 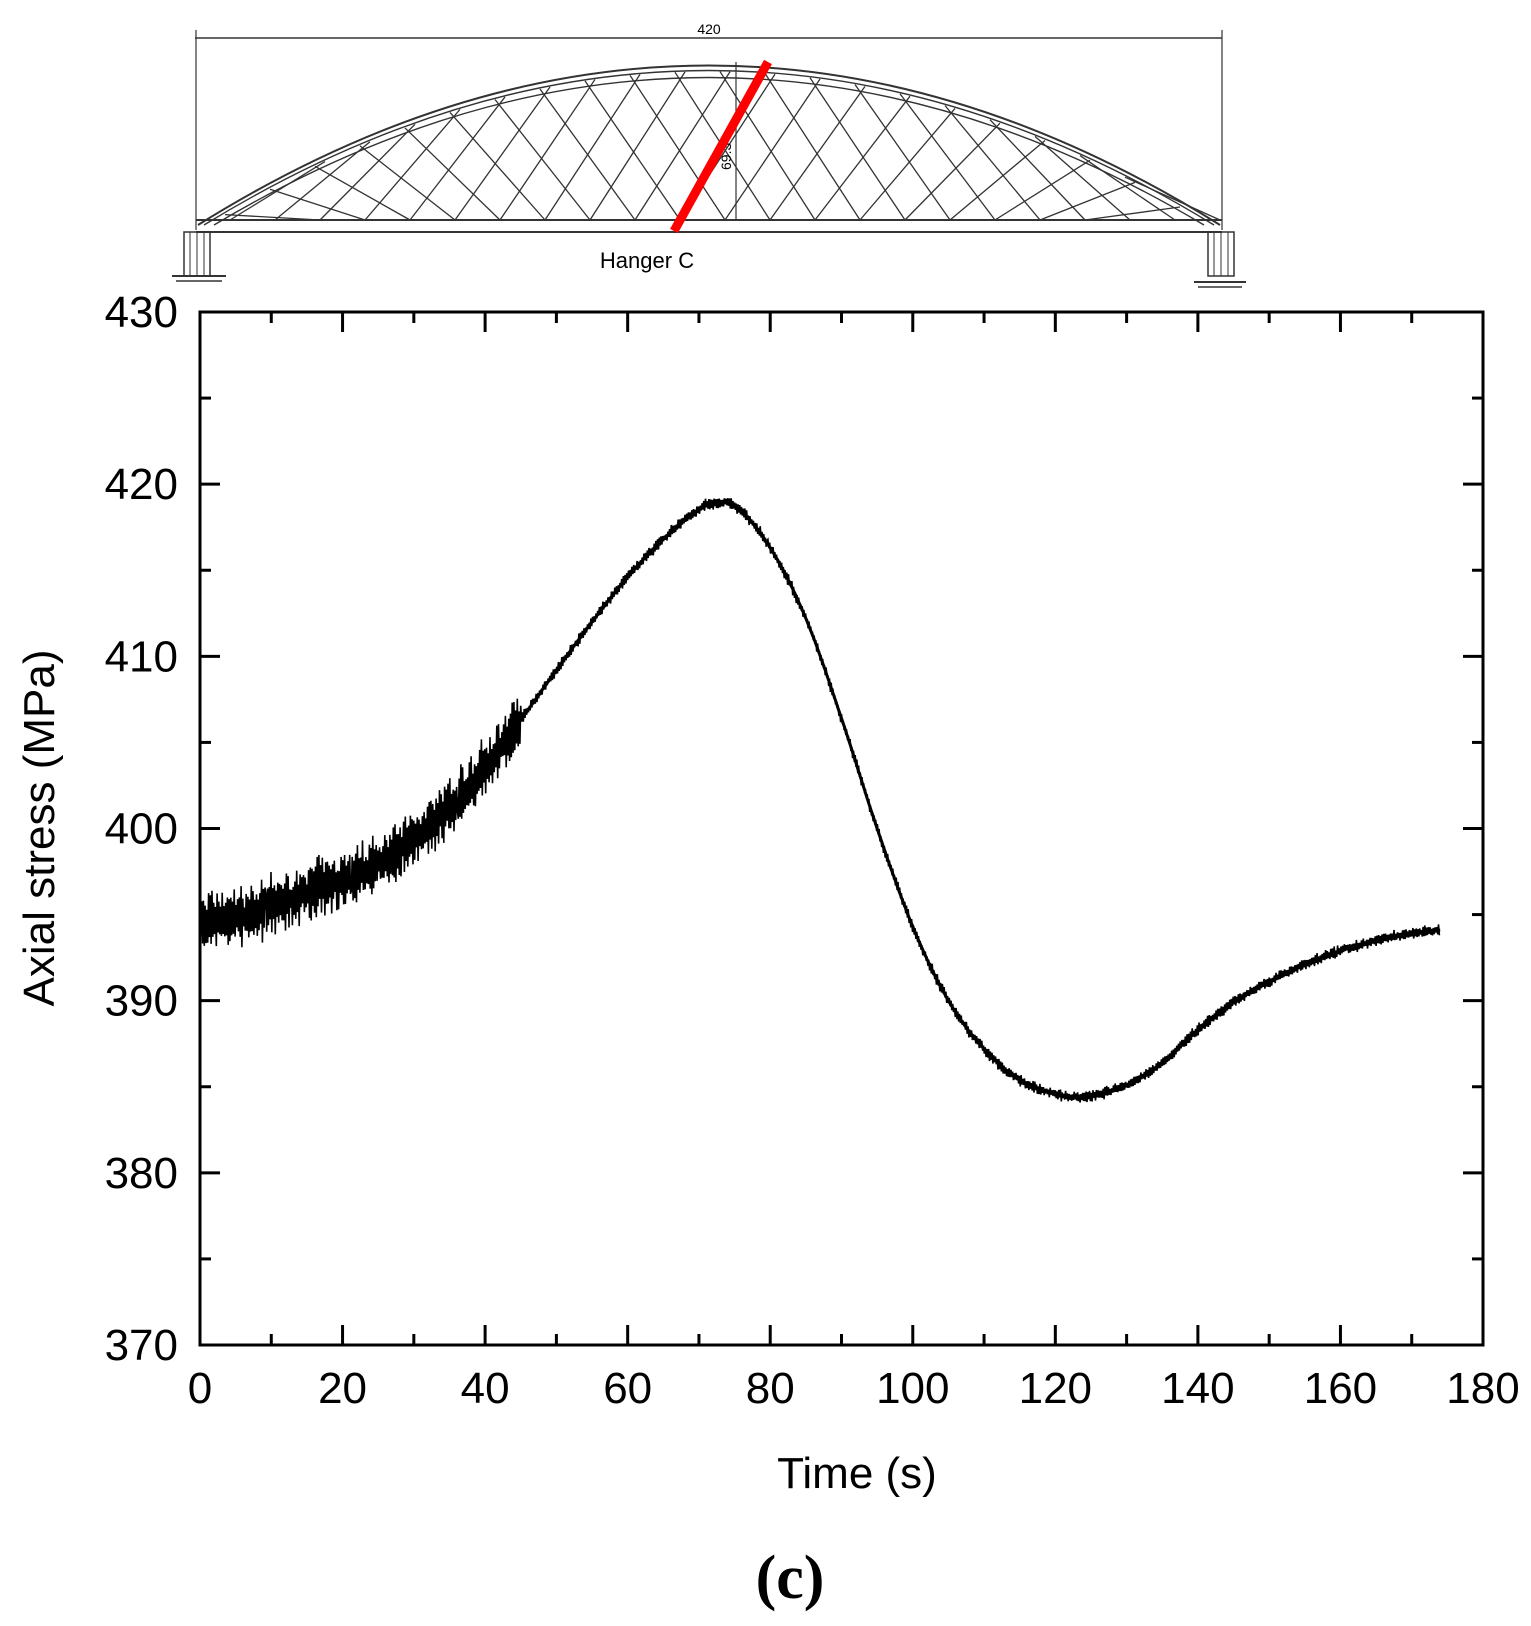 I want to click on bridge-diagram: 420 69.3 Han, so click(x=709, y=154).